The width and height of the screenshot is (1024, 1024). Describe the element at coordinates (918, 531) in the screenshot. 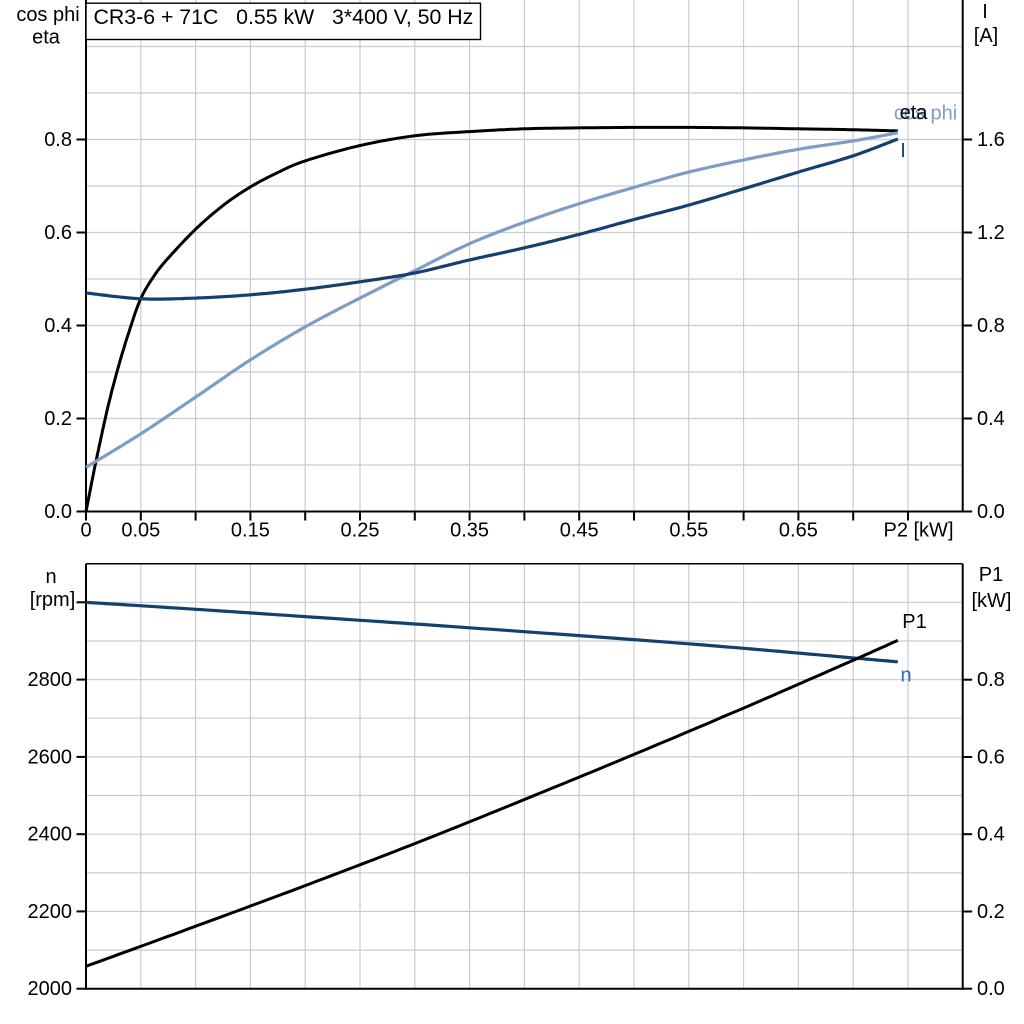

I see `svg-text: P2 [kW]` at that location.